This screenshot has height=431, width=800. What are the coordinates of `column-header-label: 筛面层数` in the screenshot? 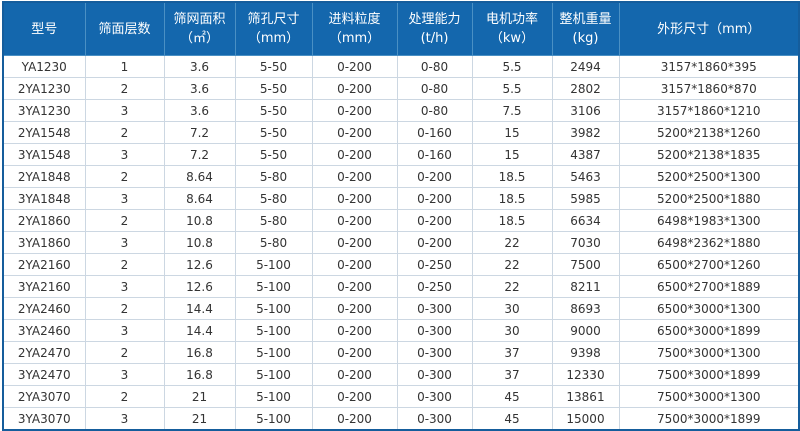 It's located at (124, 29).